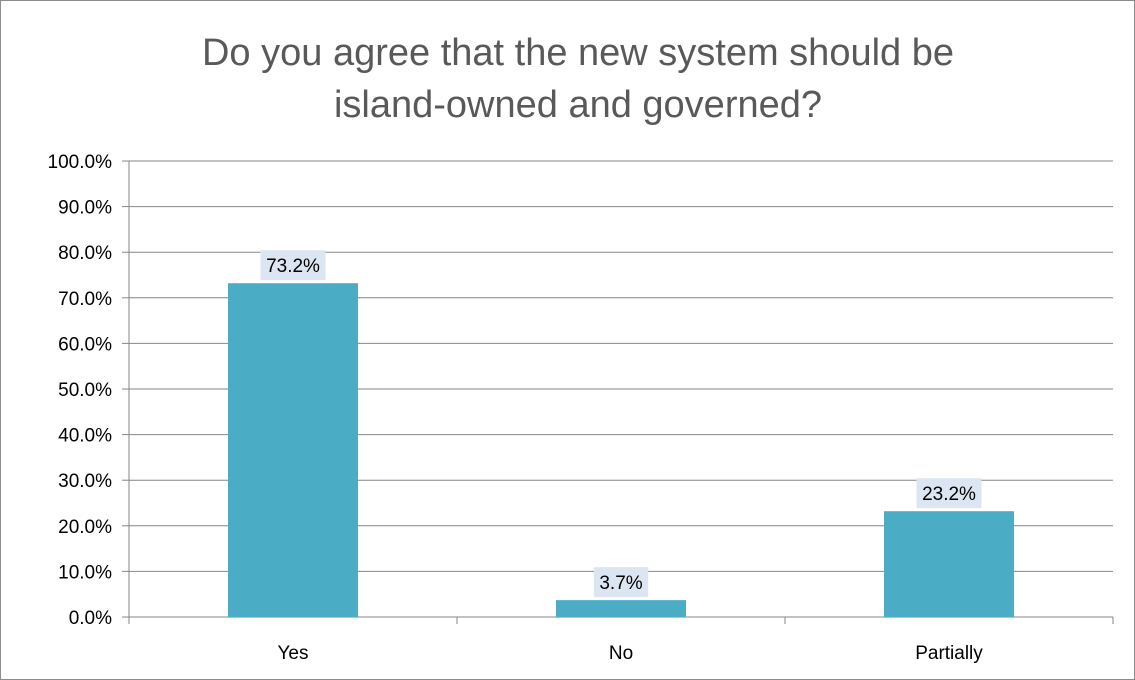 The height and width of the screenshot is (680, 1135). Describe the element at coordinates (293, 653) in the screenshot. I see `category-label-yes: Yes` at that location.